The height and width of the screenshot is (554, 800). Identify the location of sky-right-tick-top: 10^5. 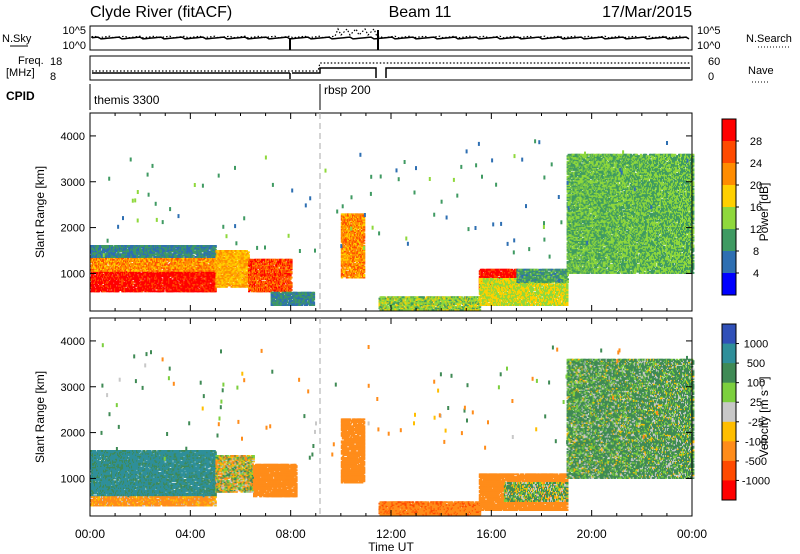
(709, 31).